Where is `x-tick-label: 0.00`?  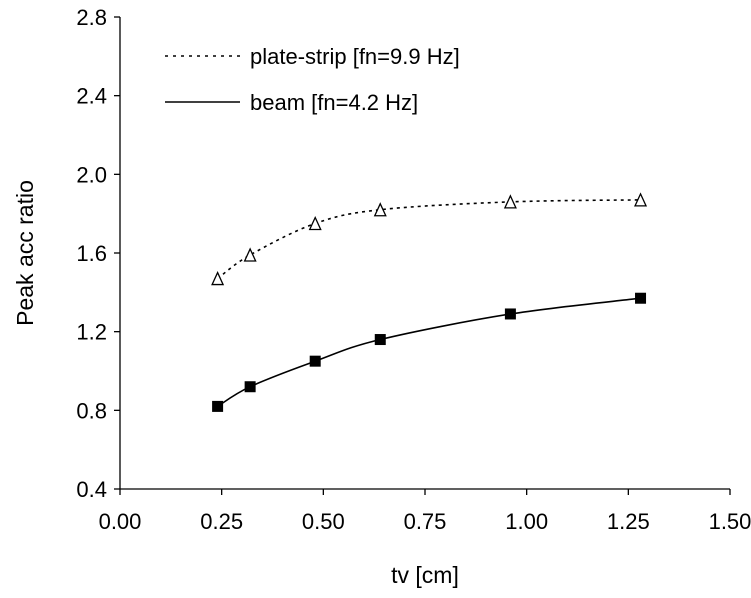 x-tick-label: 0.00 is located at coordinates (120, 521).